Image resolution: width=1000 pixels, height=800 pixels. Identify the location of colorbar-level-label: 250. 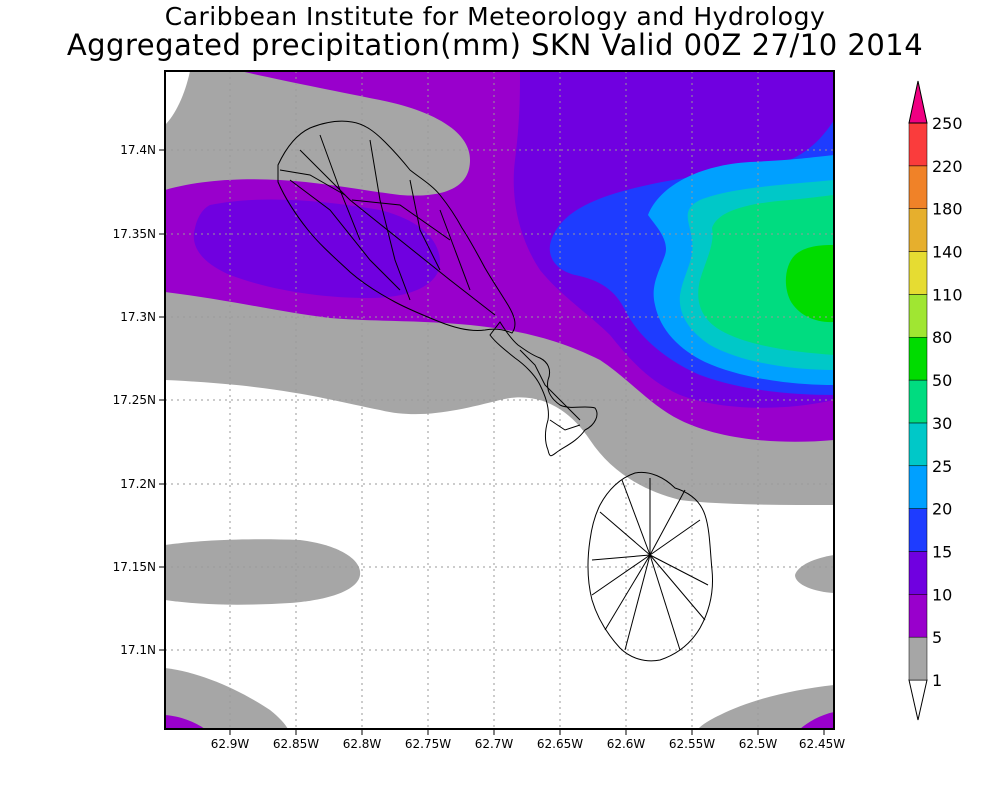
(947, 123).